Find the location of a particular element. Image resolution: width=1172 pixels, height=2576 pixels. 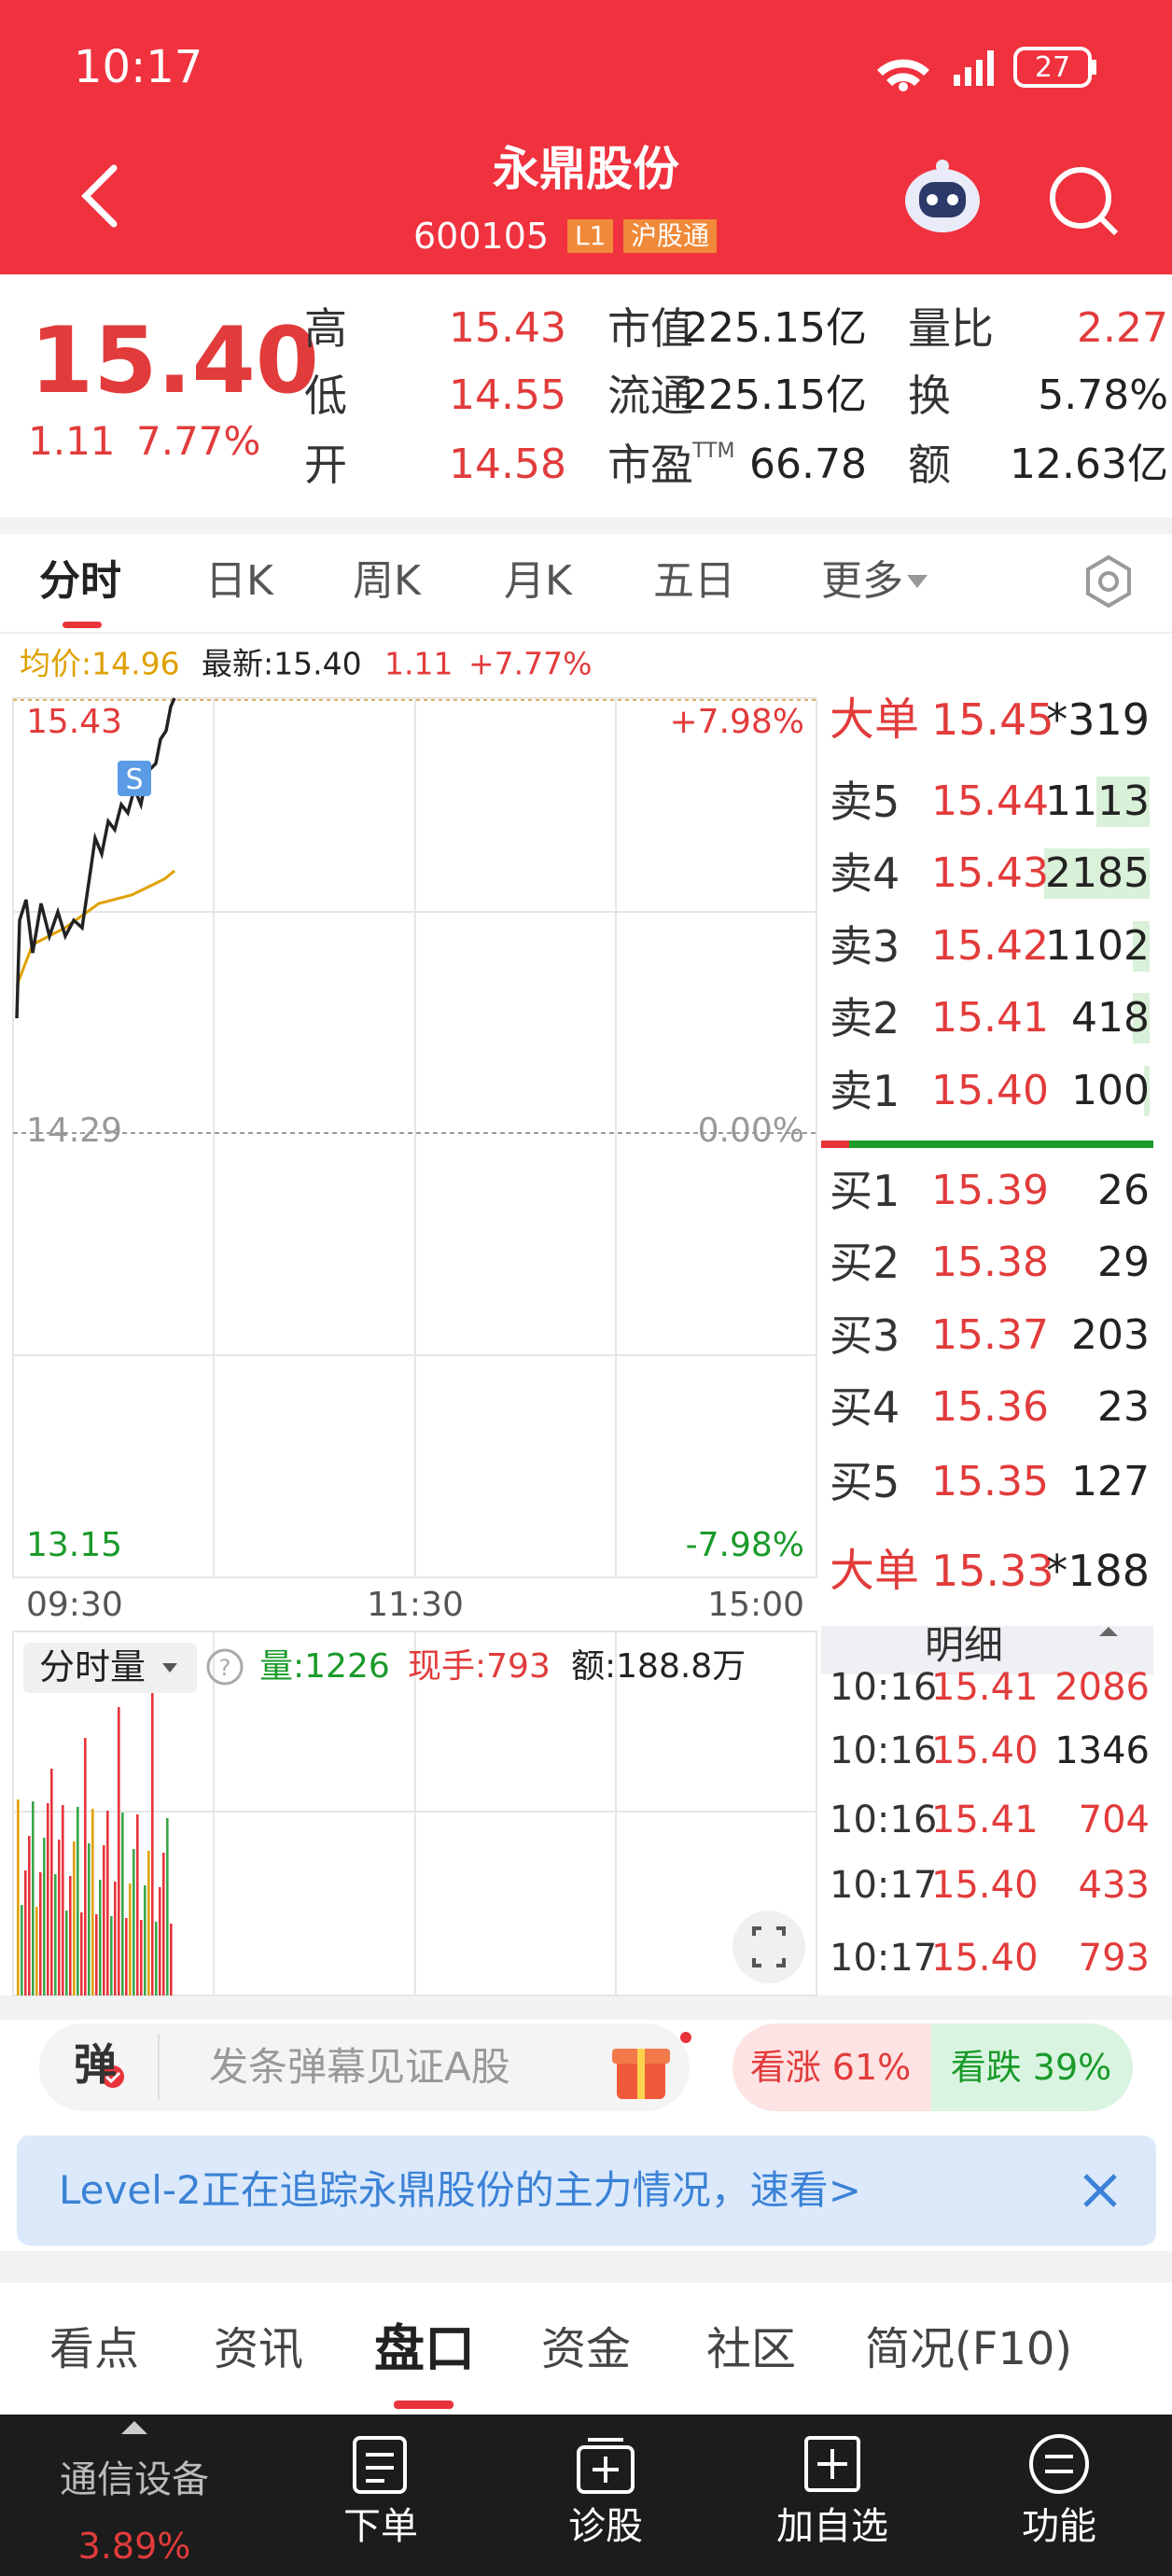

nav-bg is located at coordinates (586, 2495).